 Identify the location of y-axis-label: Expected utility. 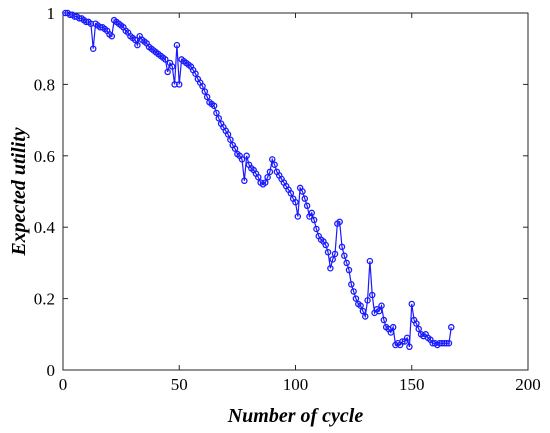
(19, 191).